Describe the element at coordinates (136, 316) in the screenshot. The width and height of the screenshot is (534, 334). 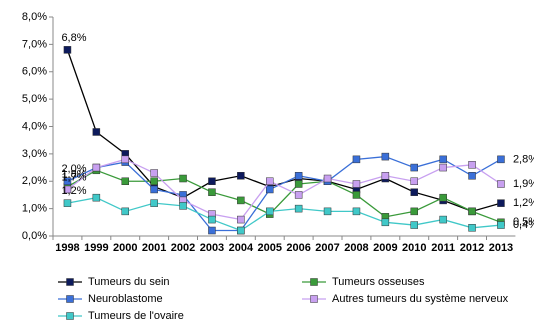
I see `legend-label: Tumeurs de l'ovaire` at that location.